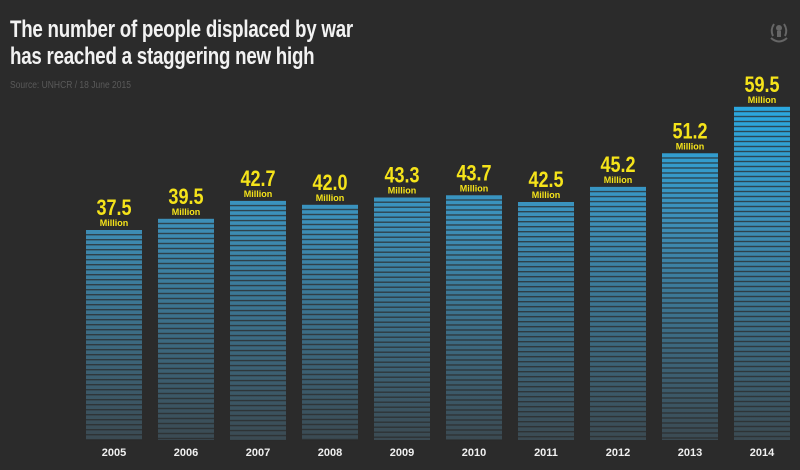  Describe the element at coordinates (401, 176) in the screenshot. I see `value-label: 43.3` at that location.